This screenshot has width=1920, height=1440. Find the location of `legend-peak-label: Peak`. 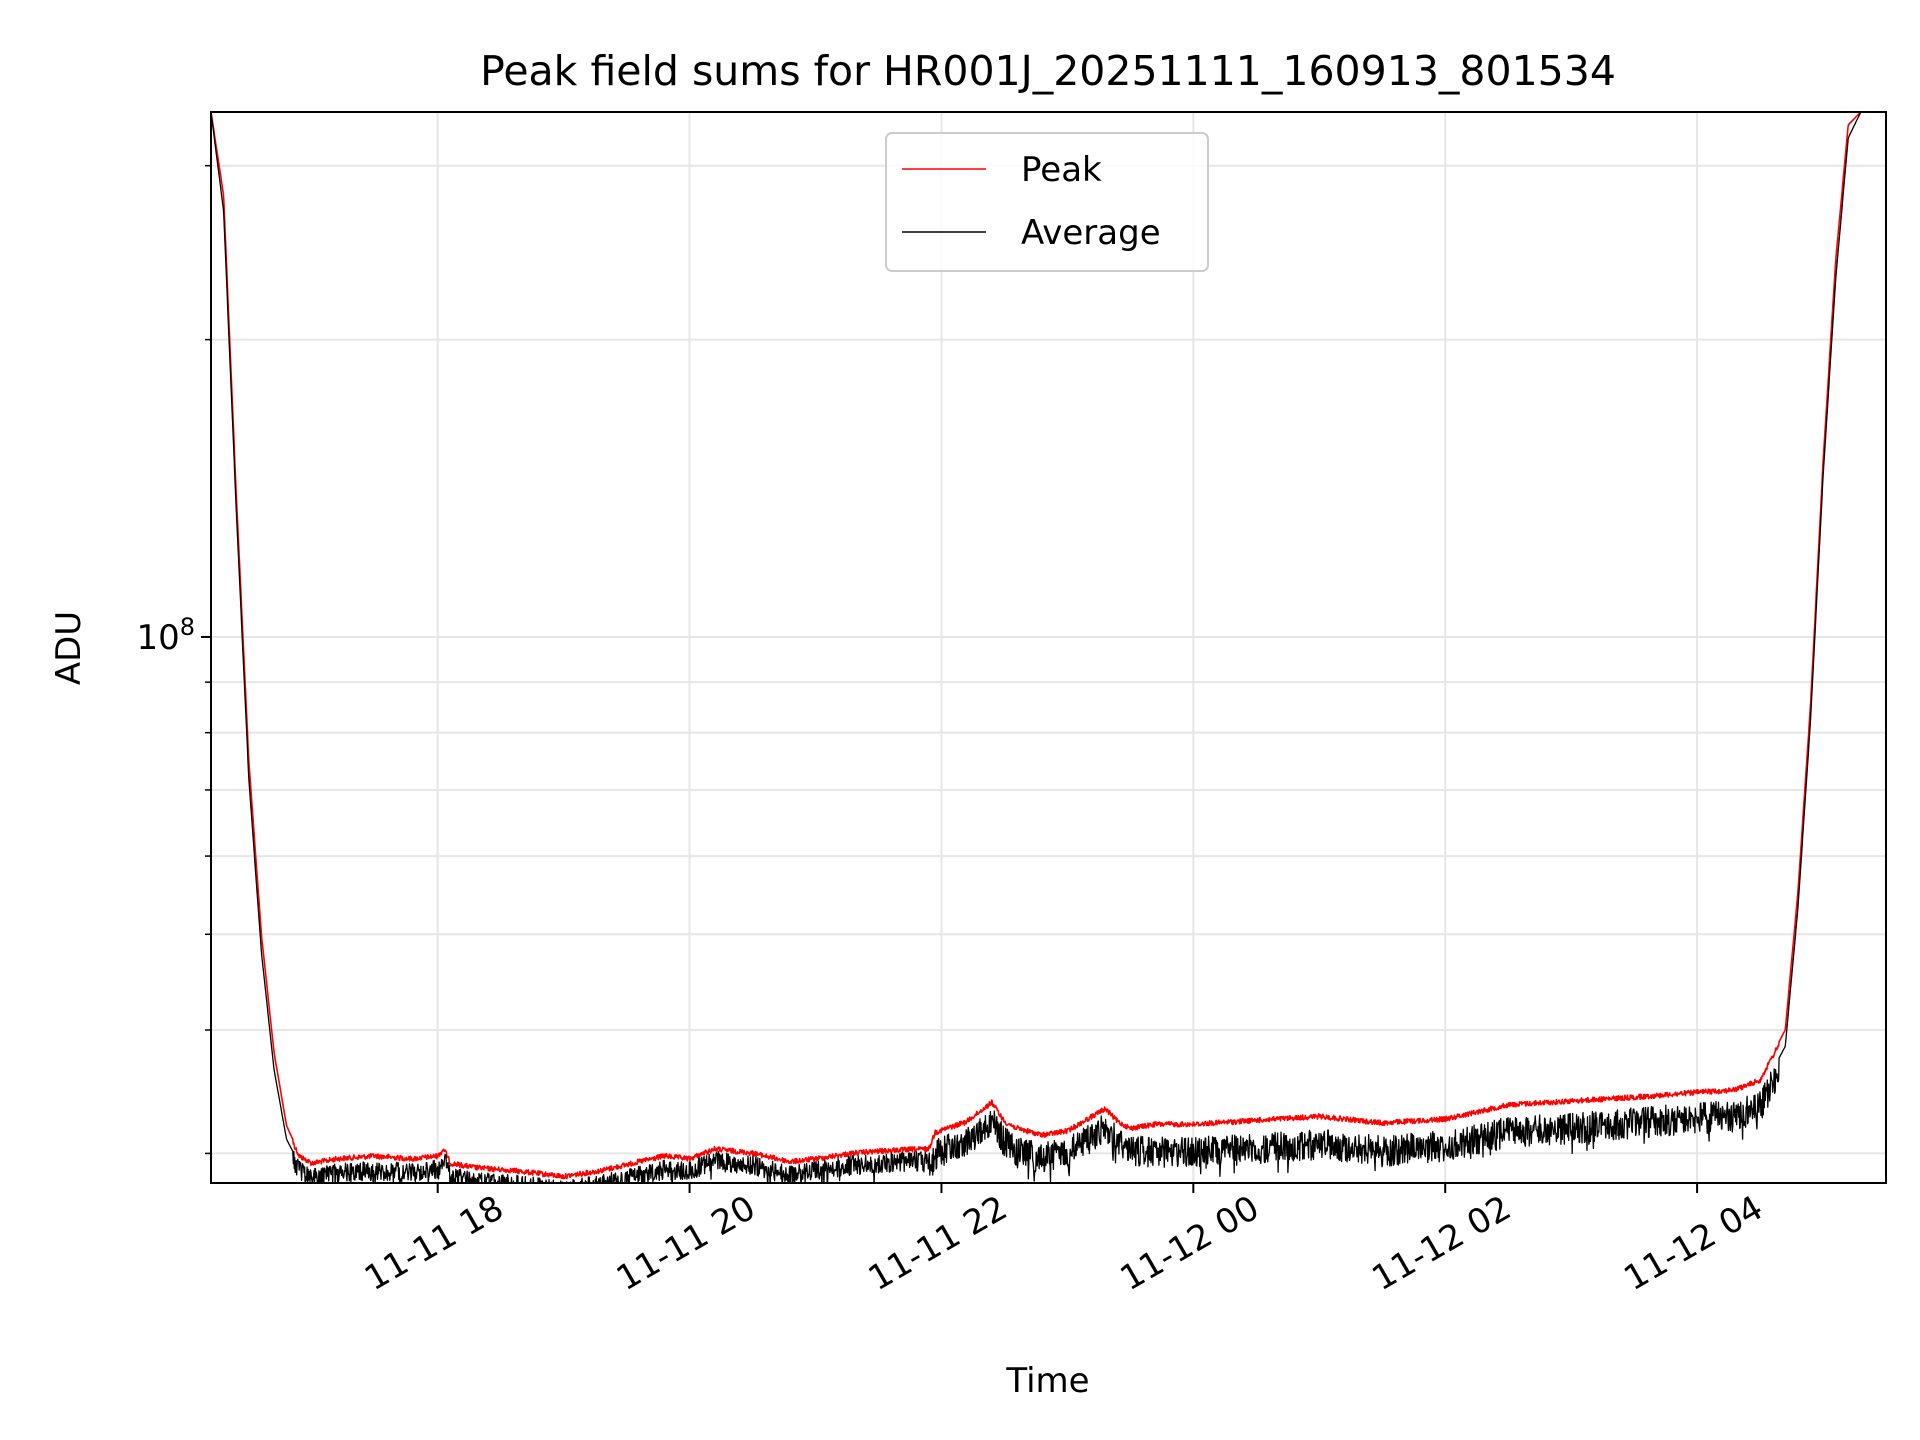

legend-peak-label: Peak is located at coordinates (1061, 170).